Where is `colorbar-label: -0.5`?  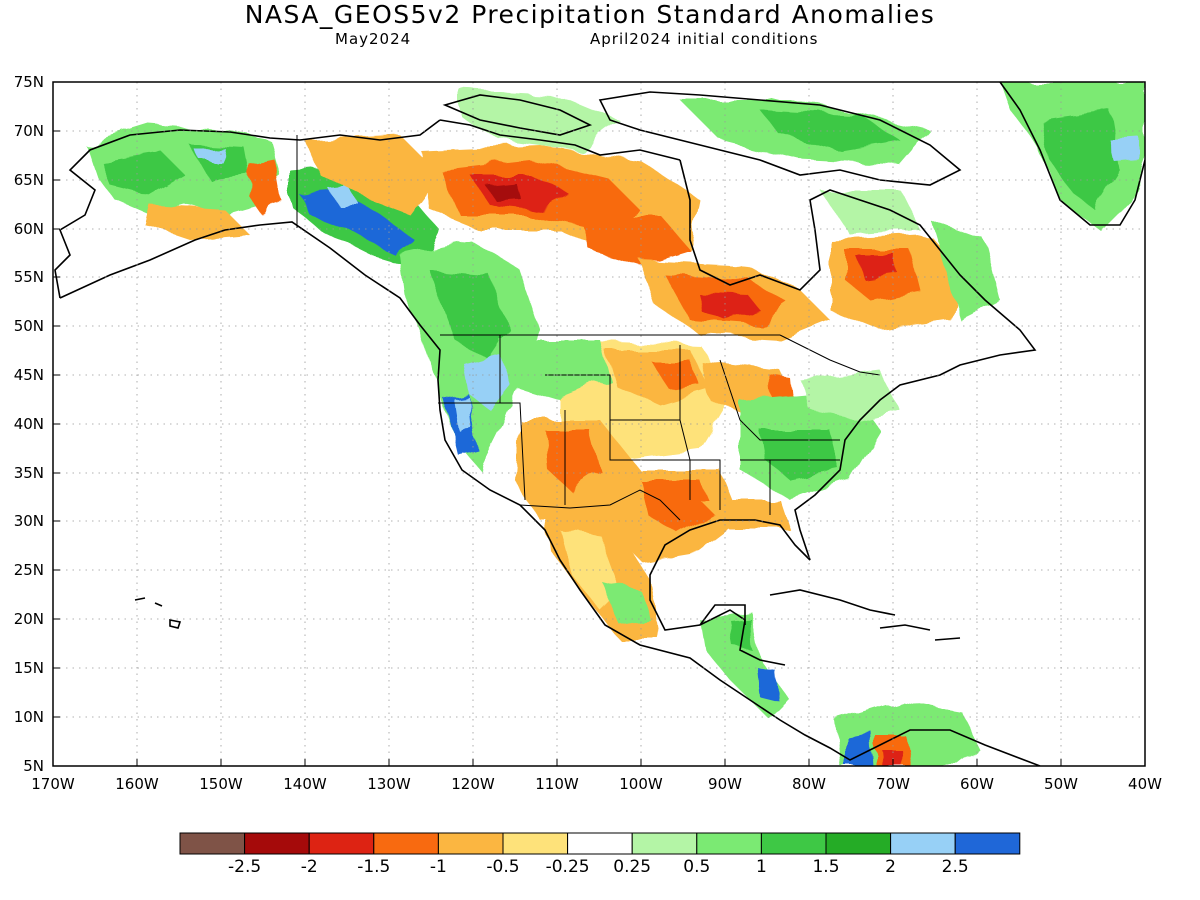 colorbar-label: -0.5 is located at coordinates (502, 867).